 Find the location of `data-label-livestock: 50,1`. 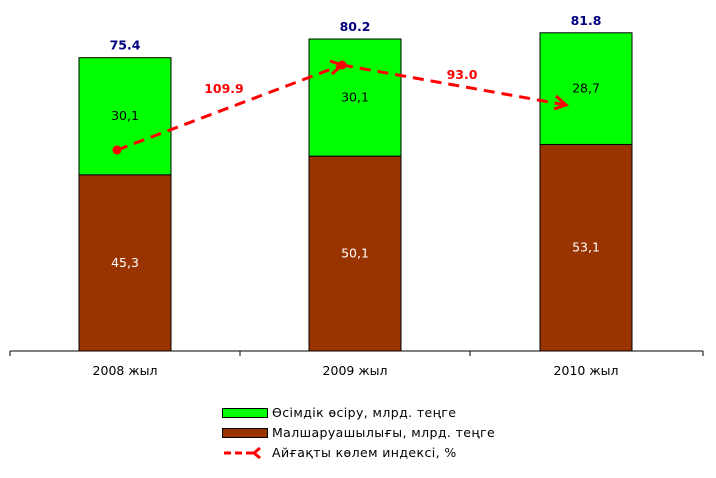

data-label-livestock: 50,1 is located at coordinates (355, 253).